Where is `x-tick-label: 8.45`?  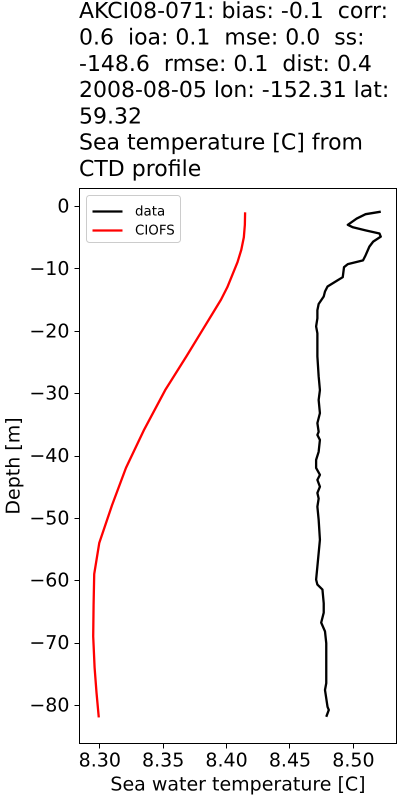 x-tick-label: 8.45 is located at coordinates (290, 761).